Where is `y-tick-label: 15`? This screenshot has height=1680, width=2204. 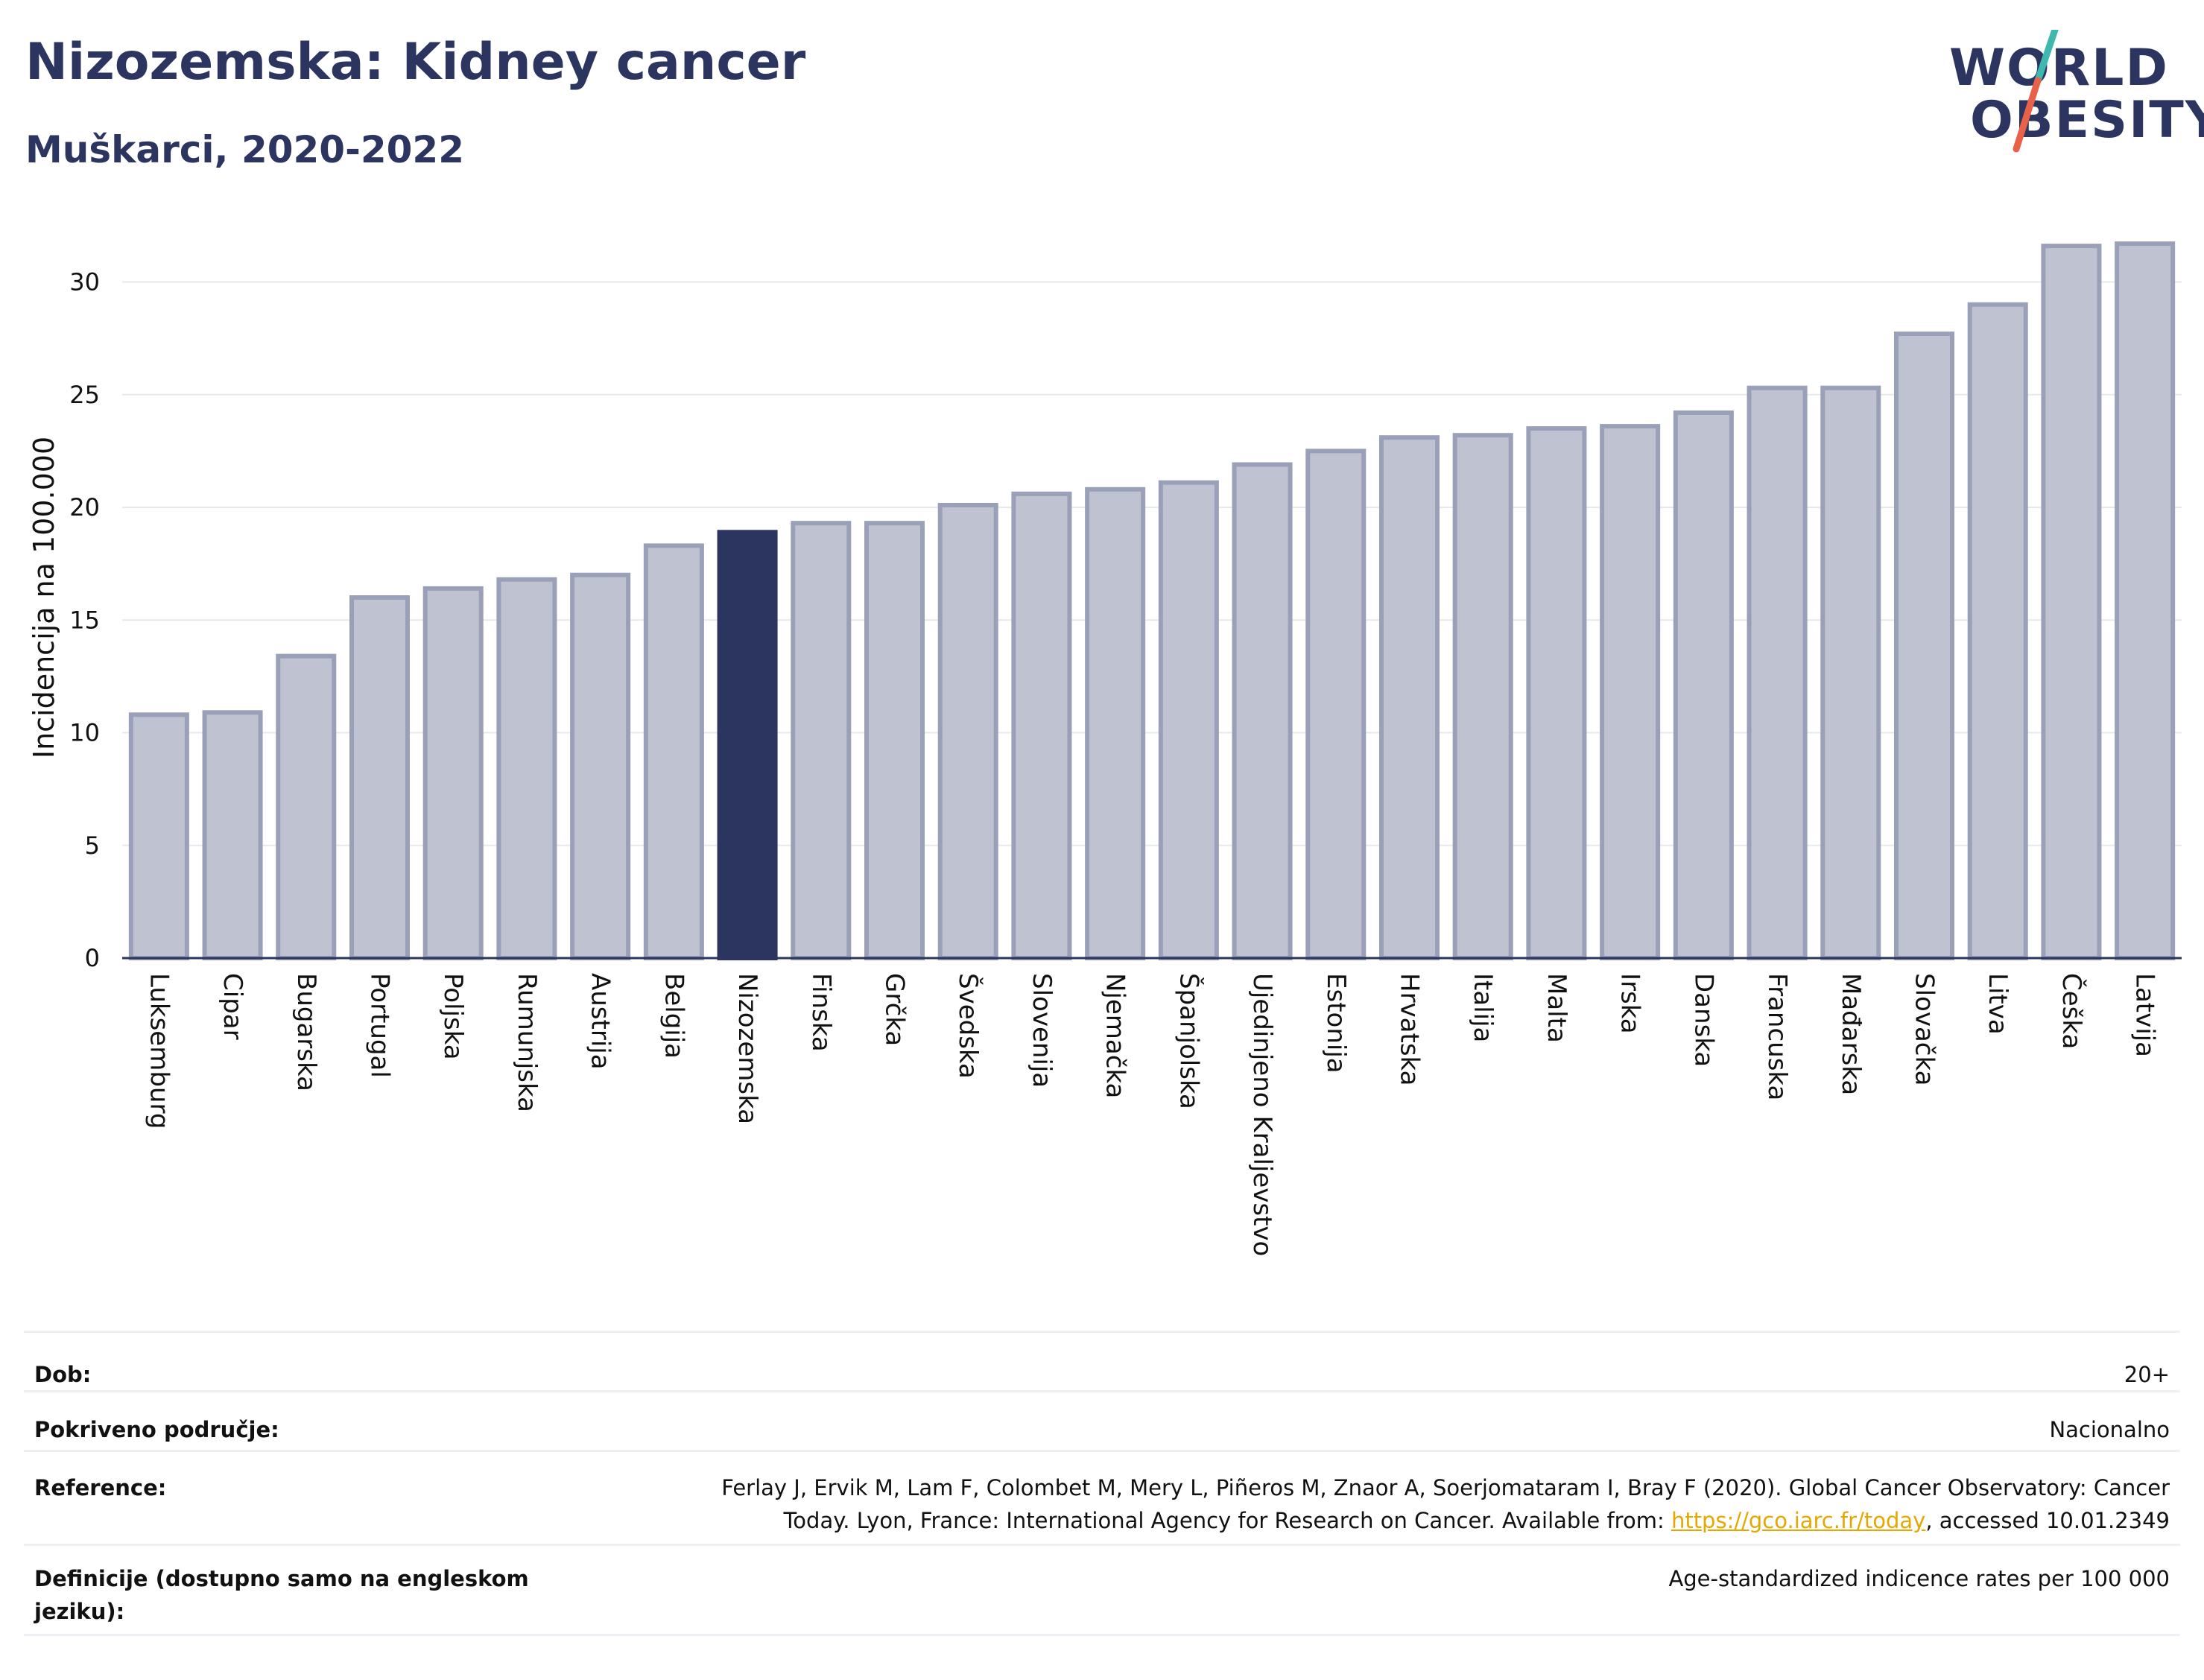 y-tick-label: 15 is located at coordinates (84, 620).